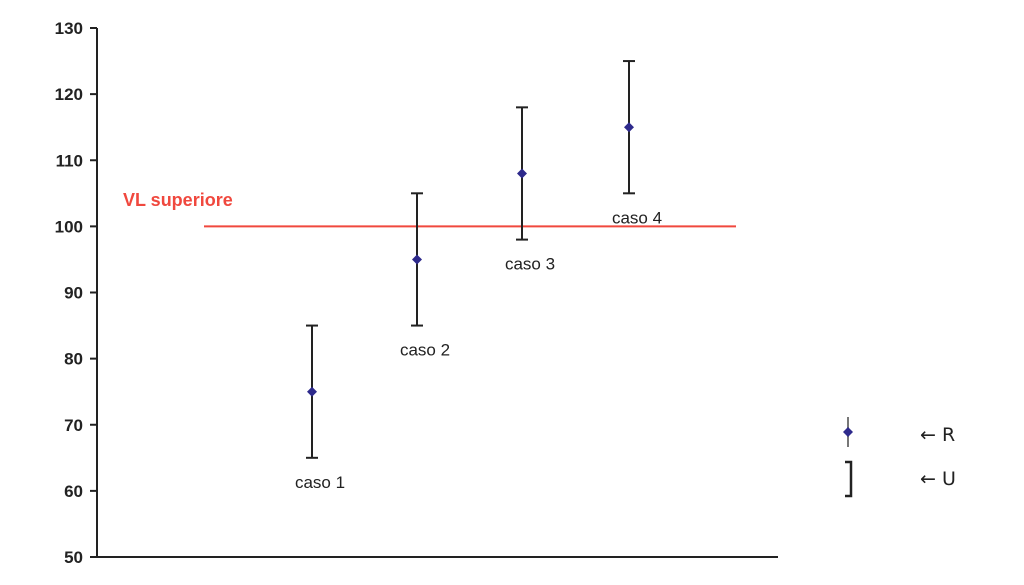 This screenshot has height=585, width=1024. I want to click on legend-point-marker-icon, so click(848, 432).